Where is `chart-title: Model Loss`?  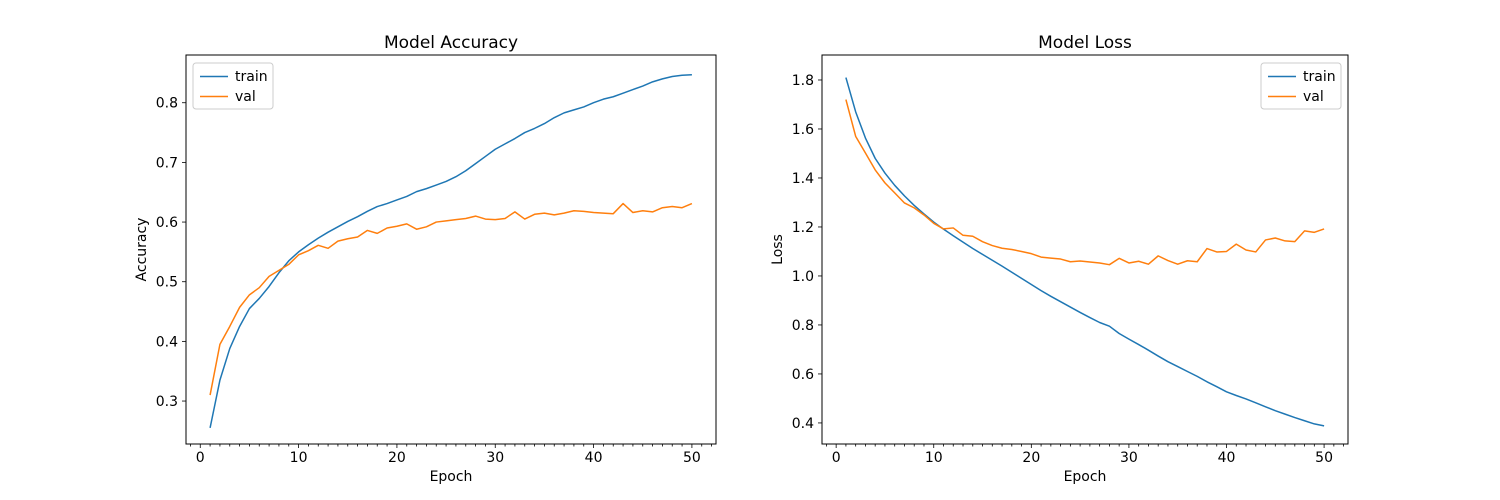 chart-title: Model Loss is located at coordinates (1085, 43).